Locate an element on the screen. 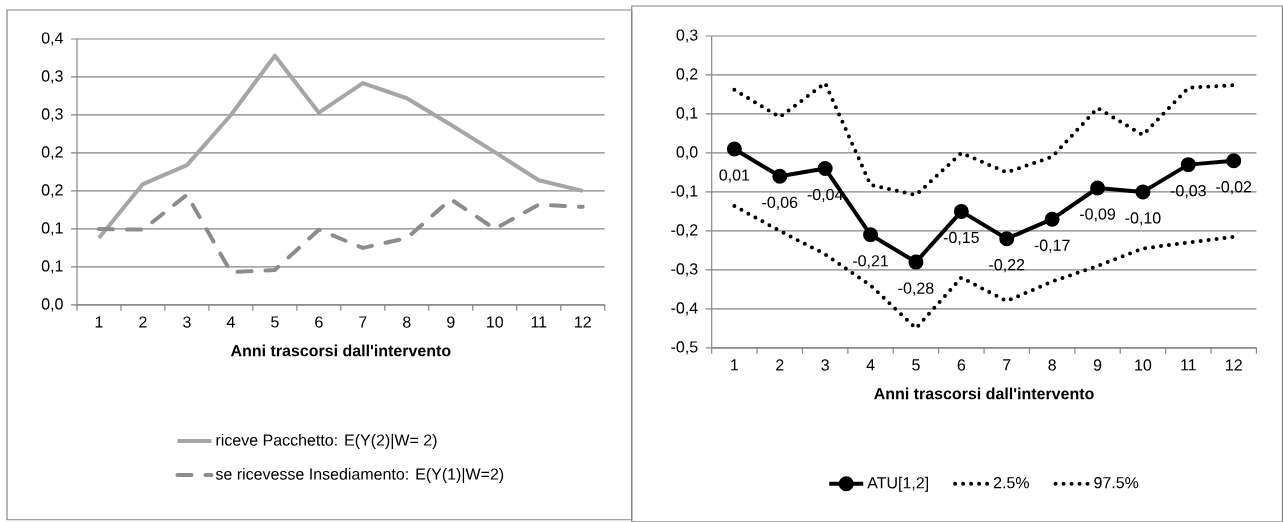 This screenshot has width=1283, height=522. data-label: -0,21 is located at coordinates (870, 262).